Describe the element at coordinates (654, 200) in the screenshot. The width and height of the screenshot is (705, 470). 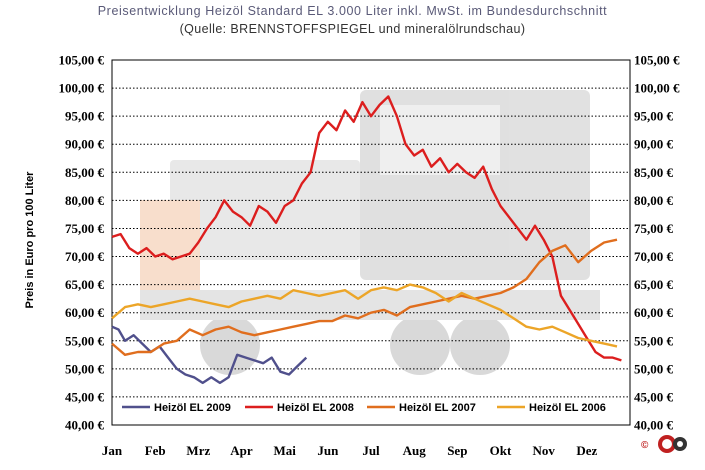
I see `y-tick-label-right: 80,00 €` at that location.